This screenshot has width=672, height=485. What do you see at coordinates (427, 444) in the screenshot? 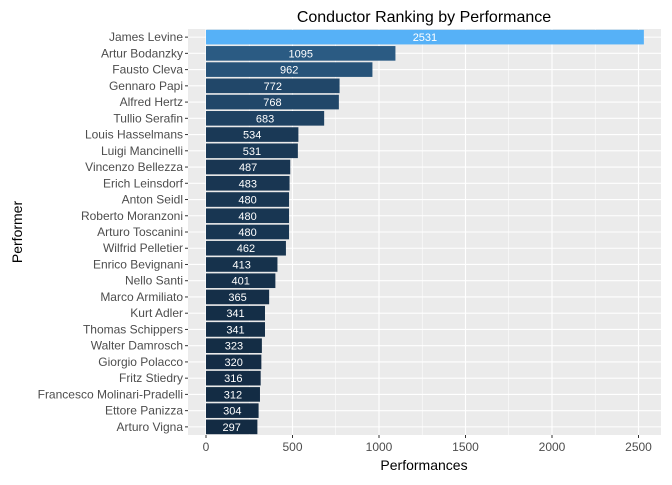
I see `x-axis: 0 500 1000 1500 2000 2500` at bounding box center [427, 444].